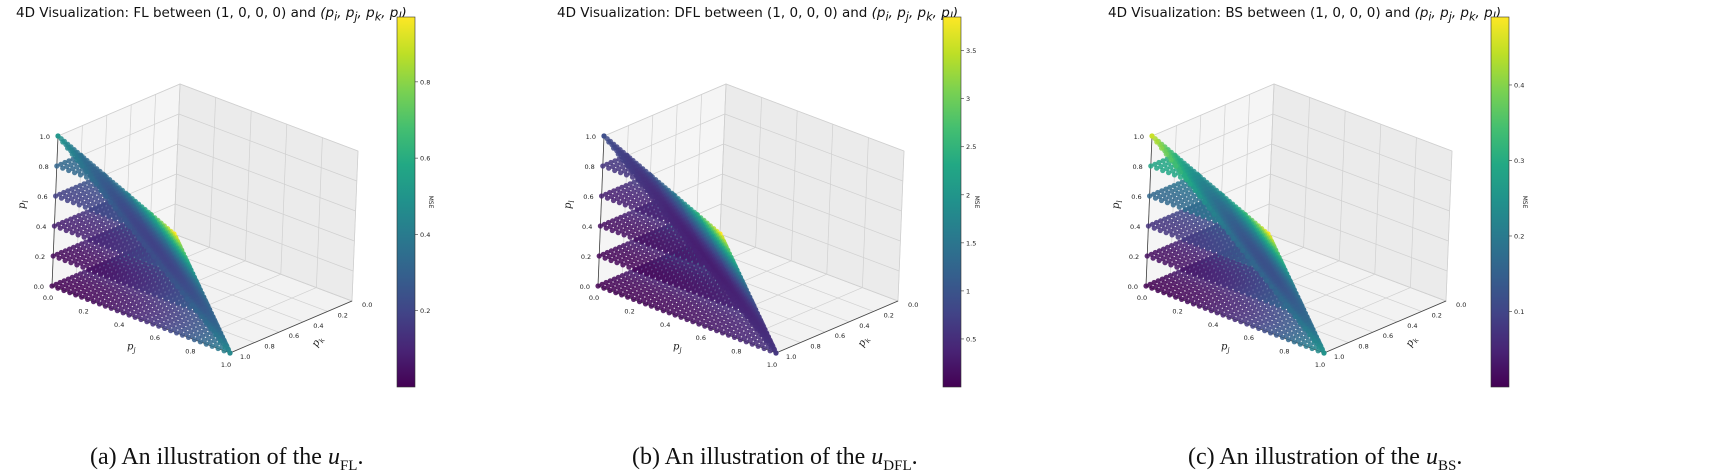 Image resolution: width=1724 pixels, height=475 pixels. What do you see at coordinates (968, 195) in the screenshot?
I see `colorbar-tick-label: 2` at bounding box center [968, 195].